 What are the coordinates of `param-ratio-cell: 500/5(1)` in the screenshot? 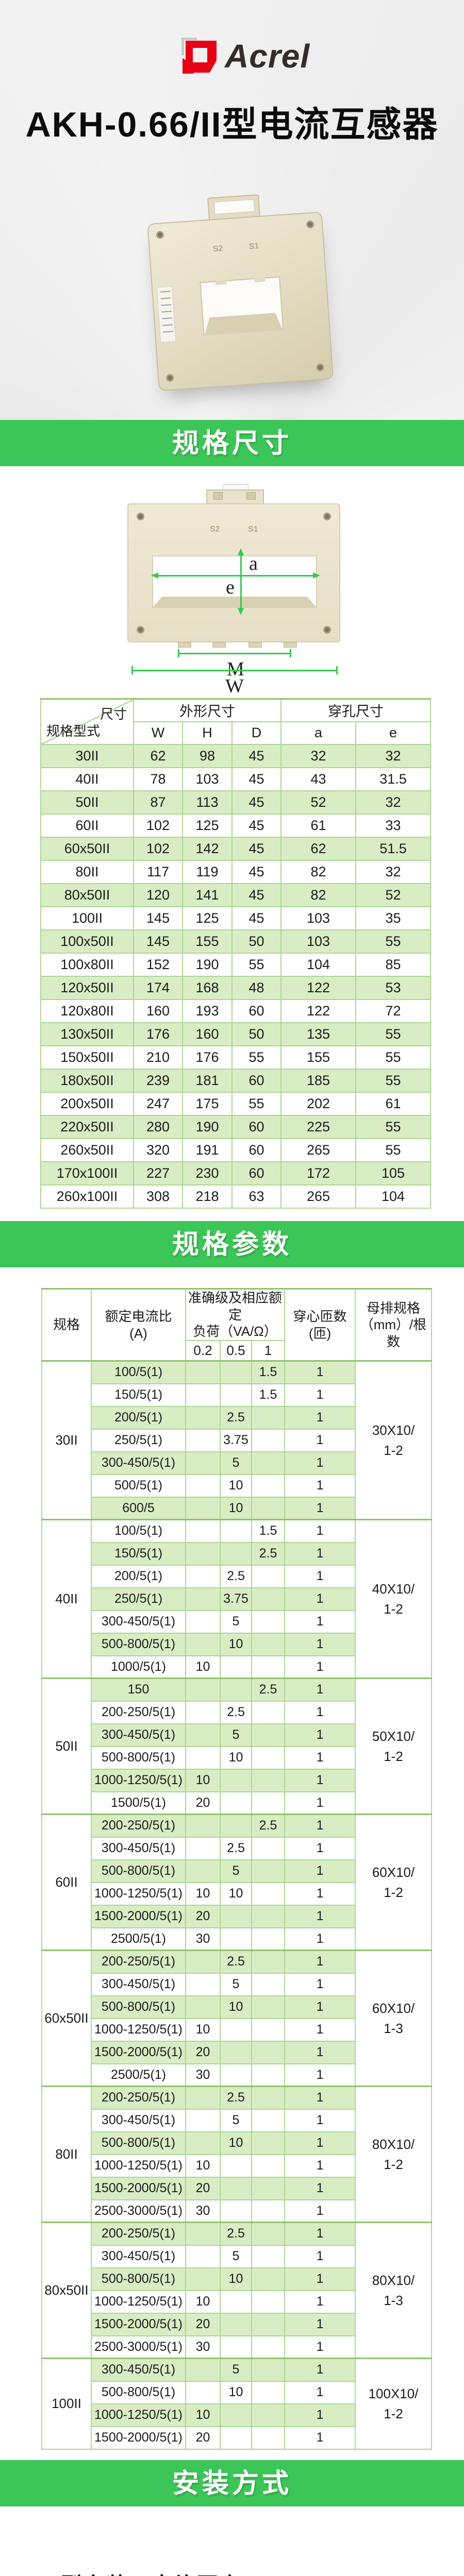 It's located at (138, 1485).